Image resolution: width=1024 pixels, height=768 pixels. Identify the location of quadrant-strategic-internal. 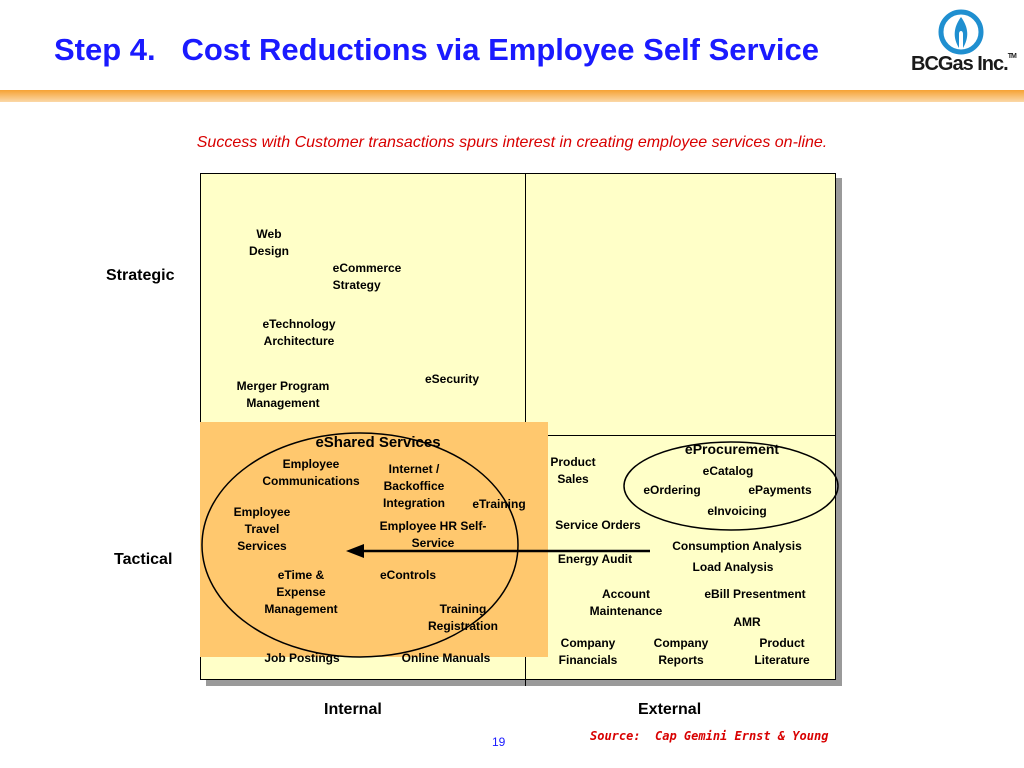
(363, 304).